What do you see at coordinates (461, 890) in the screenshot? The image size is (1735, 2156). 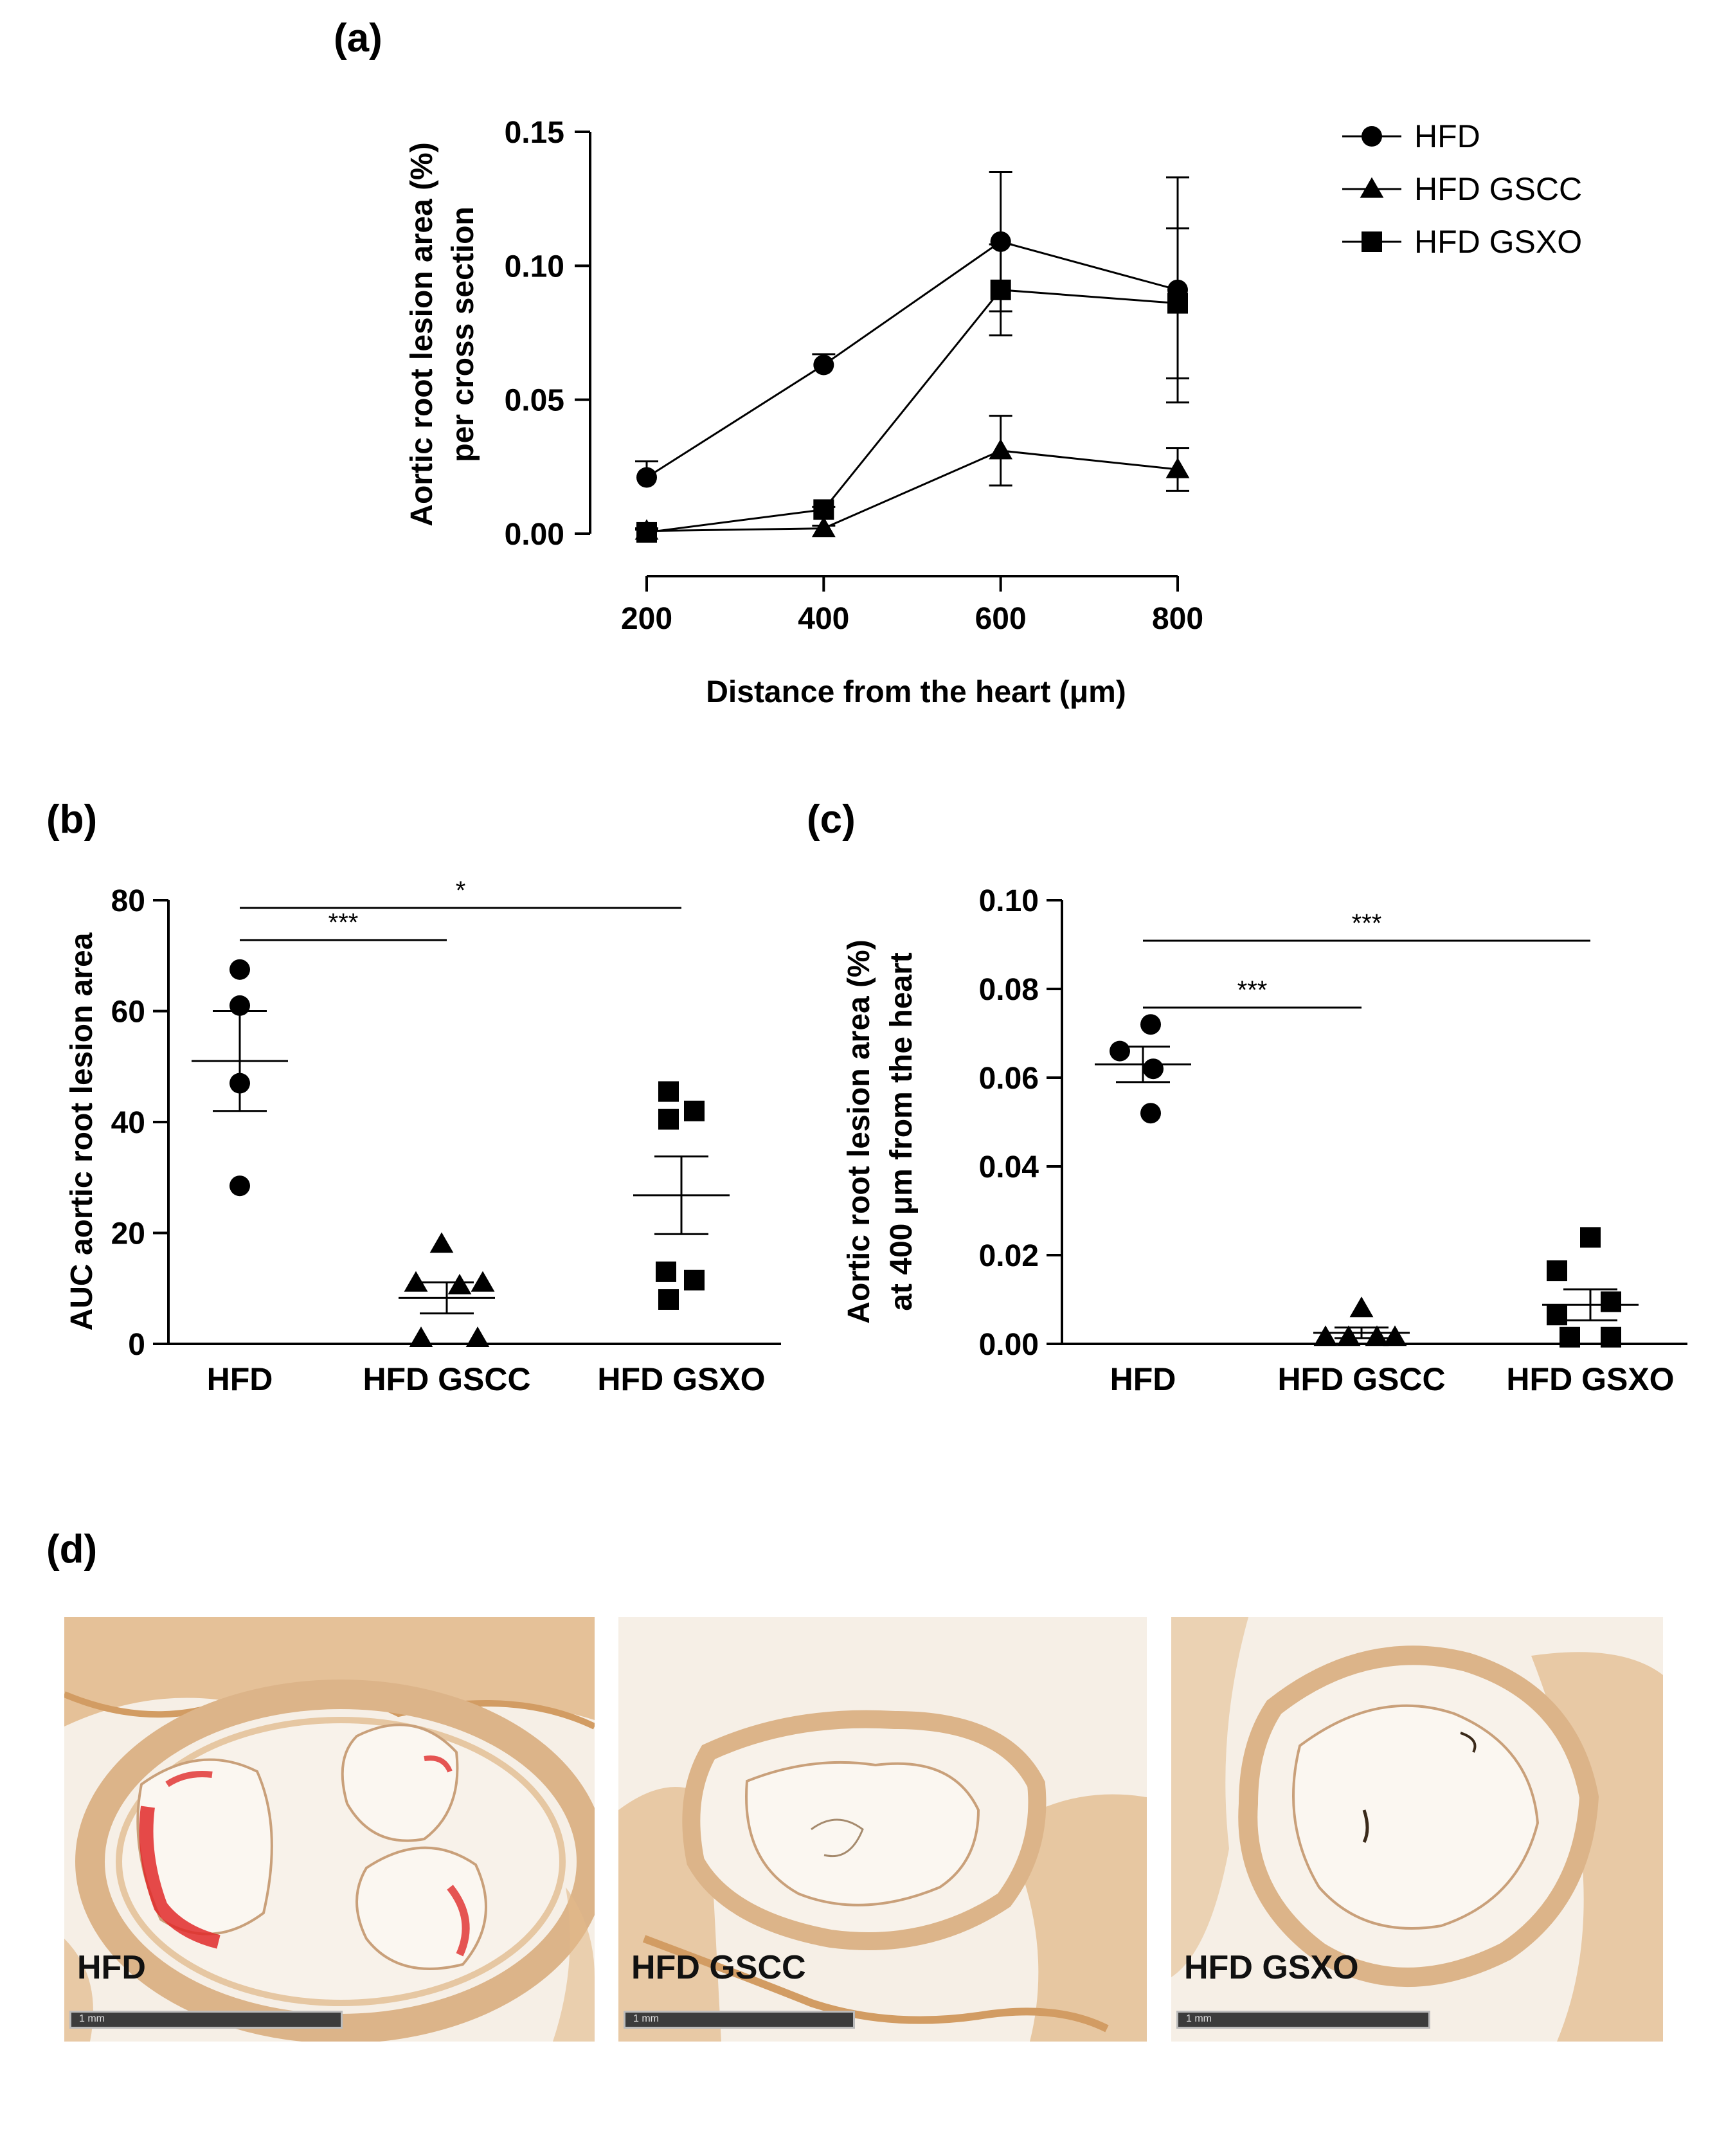 I see `chart-b-significance-label: *` at bounding box center [461, 890].